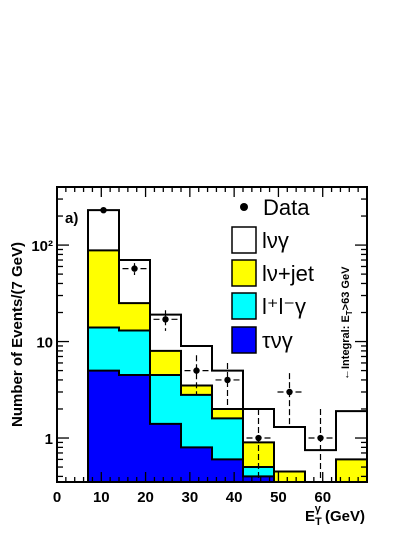 This screenshot has height=534, width=409. What do you see at coordinates (101, 497) in the screenshot?
I see `x-tick-label-10: 10` at bounding box center [101, 497].